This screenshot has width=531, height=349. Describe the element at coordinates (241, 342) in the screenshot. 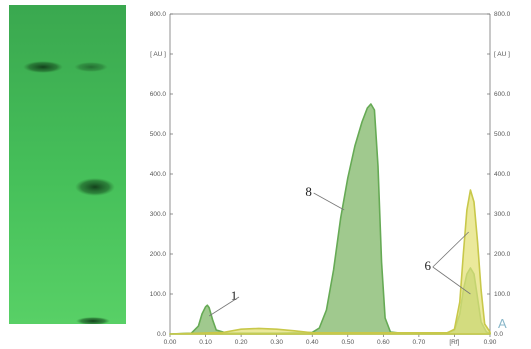

I see `x-tick-label: 0.20` at that location.